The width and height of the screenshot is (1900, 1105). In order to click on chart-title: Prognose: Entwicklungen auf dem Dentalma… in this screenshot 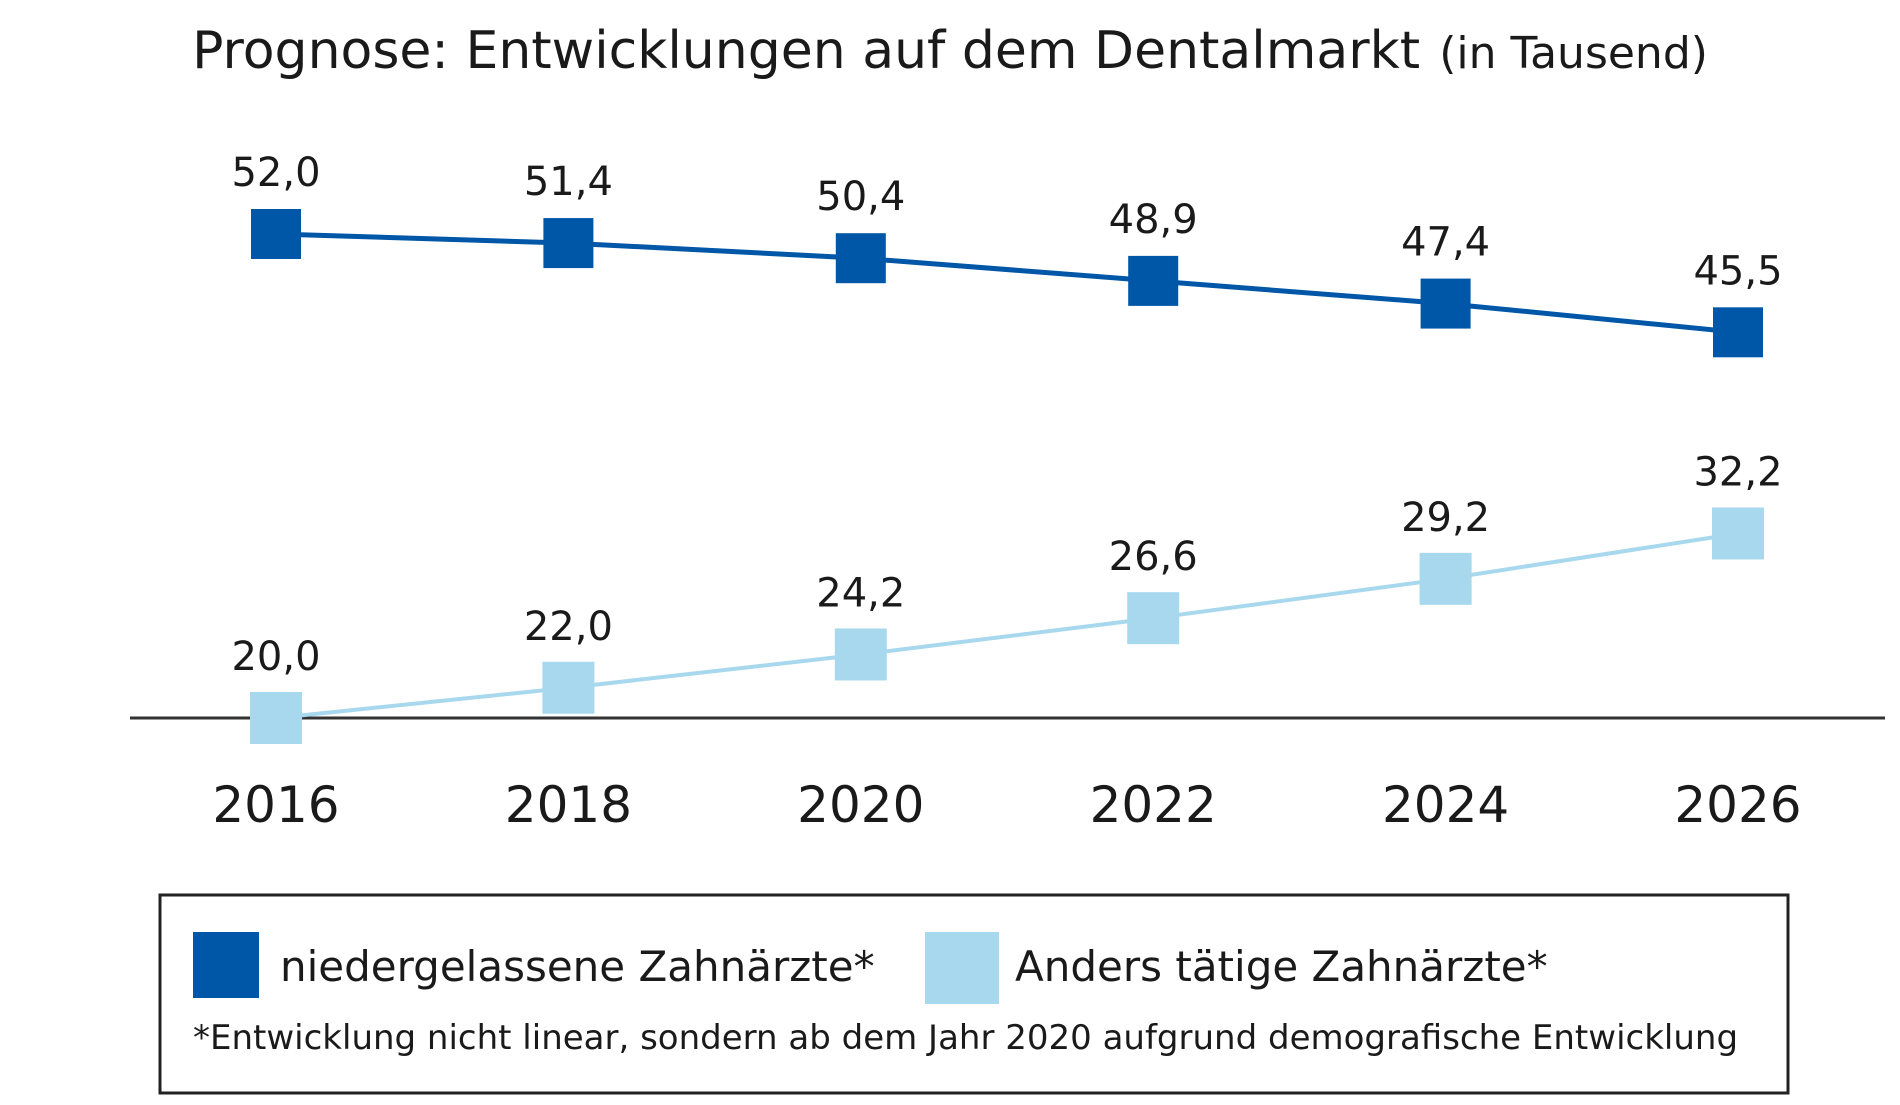, I will do `click(950, 51)`.